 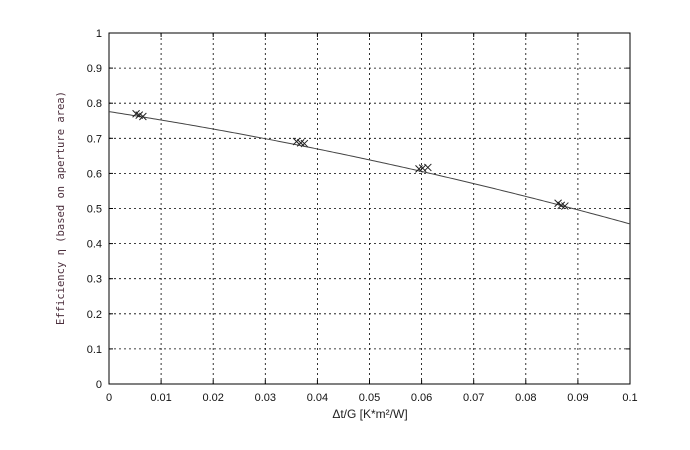 What do you see at coordinates (94, 245) in the screenshot?
I see `y-tick-label: 0.4` at bounding box center [94, 245].